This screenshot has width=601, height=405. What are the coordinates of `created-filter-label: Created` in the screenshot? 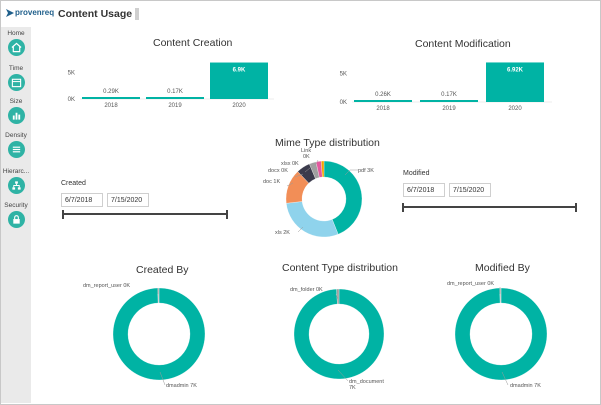 It's located at (73, 183).